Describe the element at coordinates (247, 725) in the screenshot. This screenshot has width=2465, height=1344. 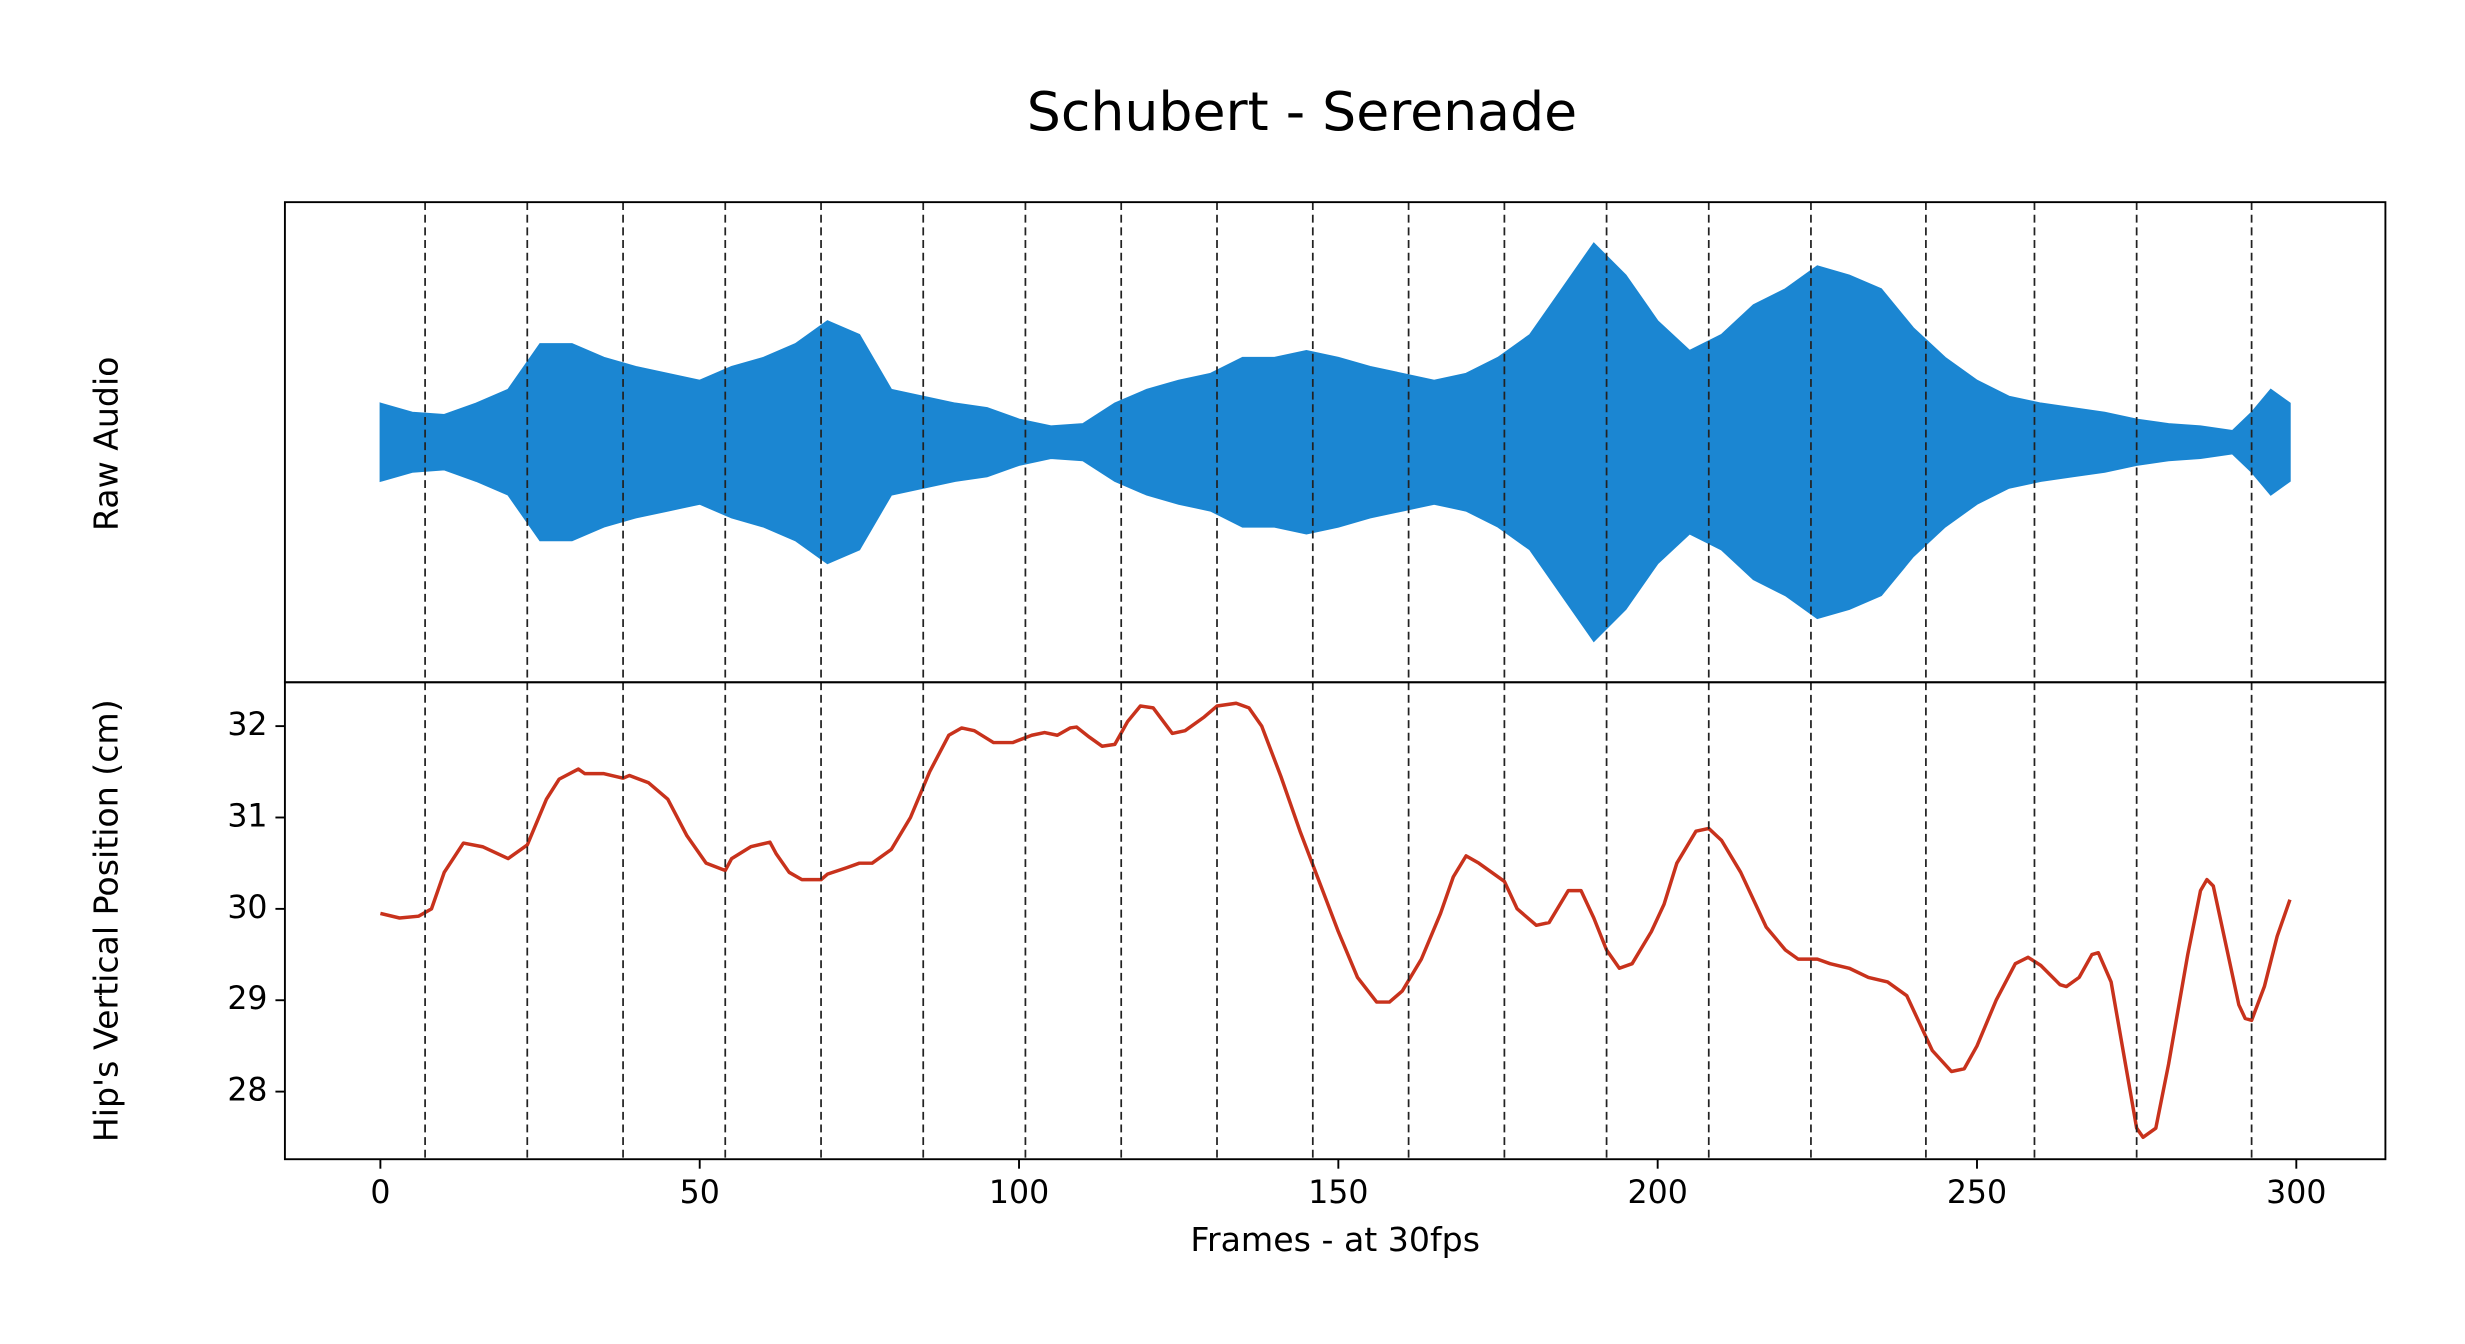
I see `y-tick-label: 32` at that location.